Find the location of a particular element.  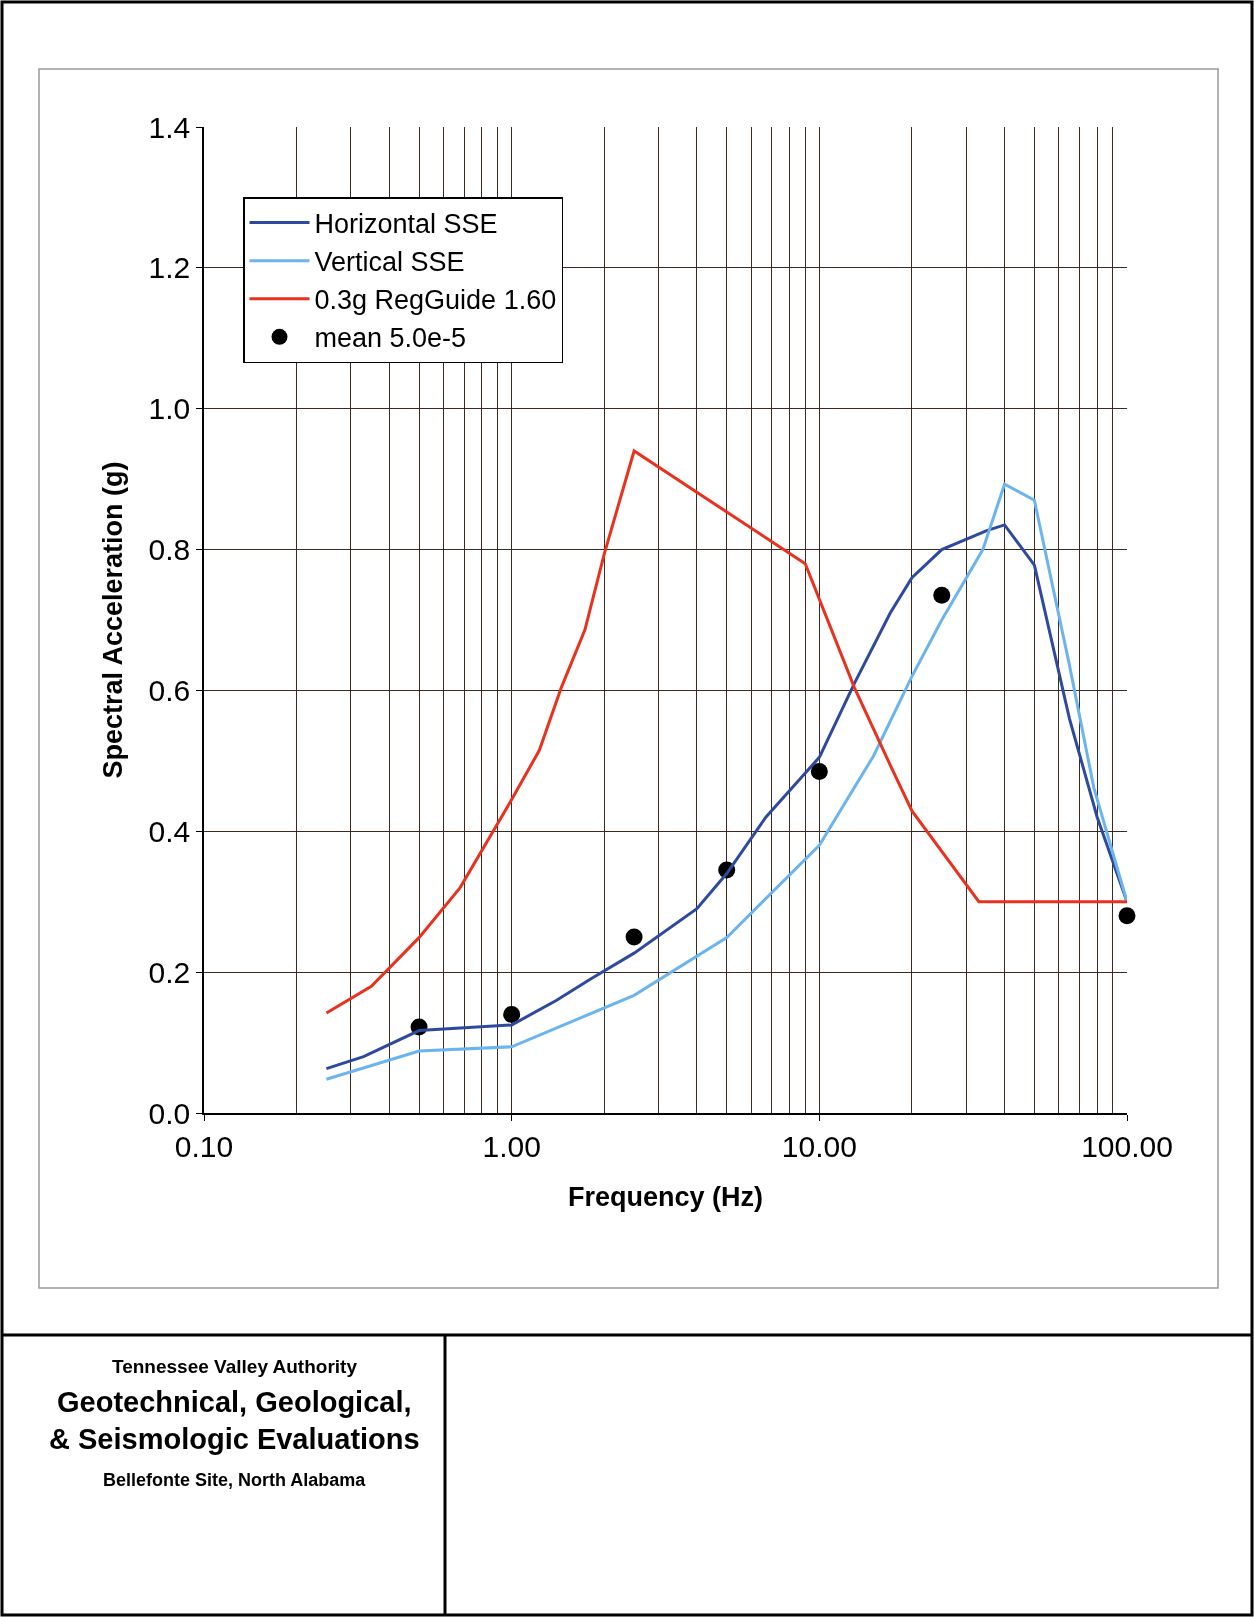

text: Tennessee Valley Authority is located at coordinates (235, 1366).